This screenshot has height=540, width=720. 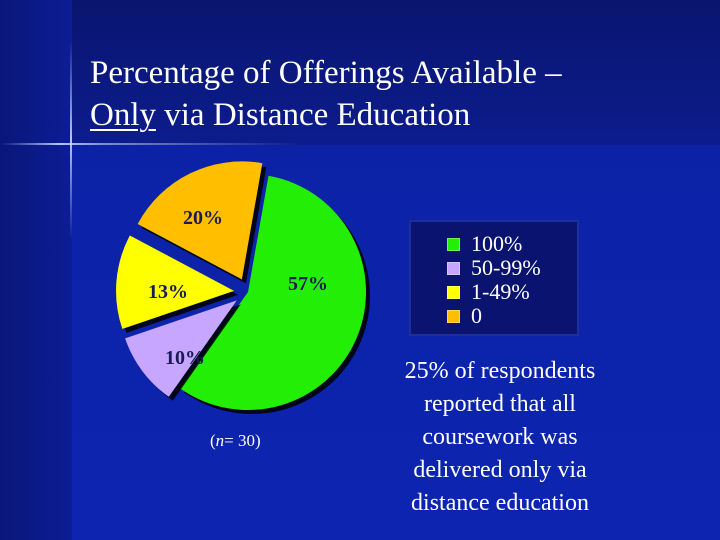 I want to click on legend-item: 0, so click(x=512, y=315).